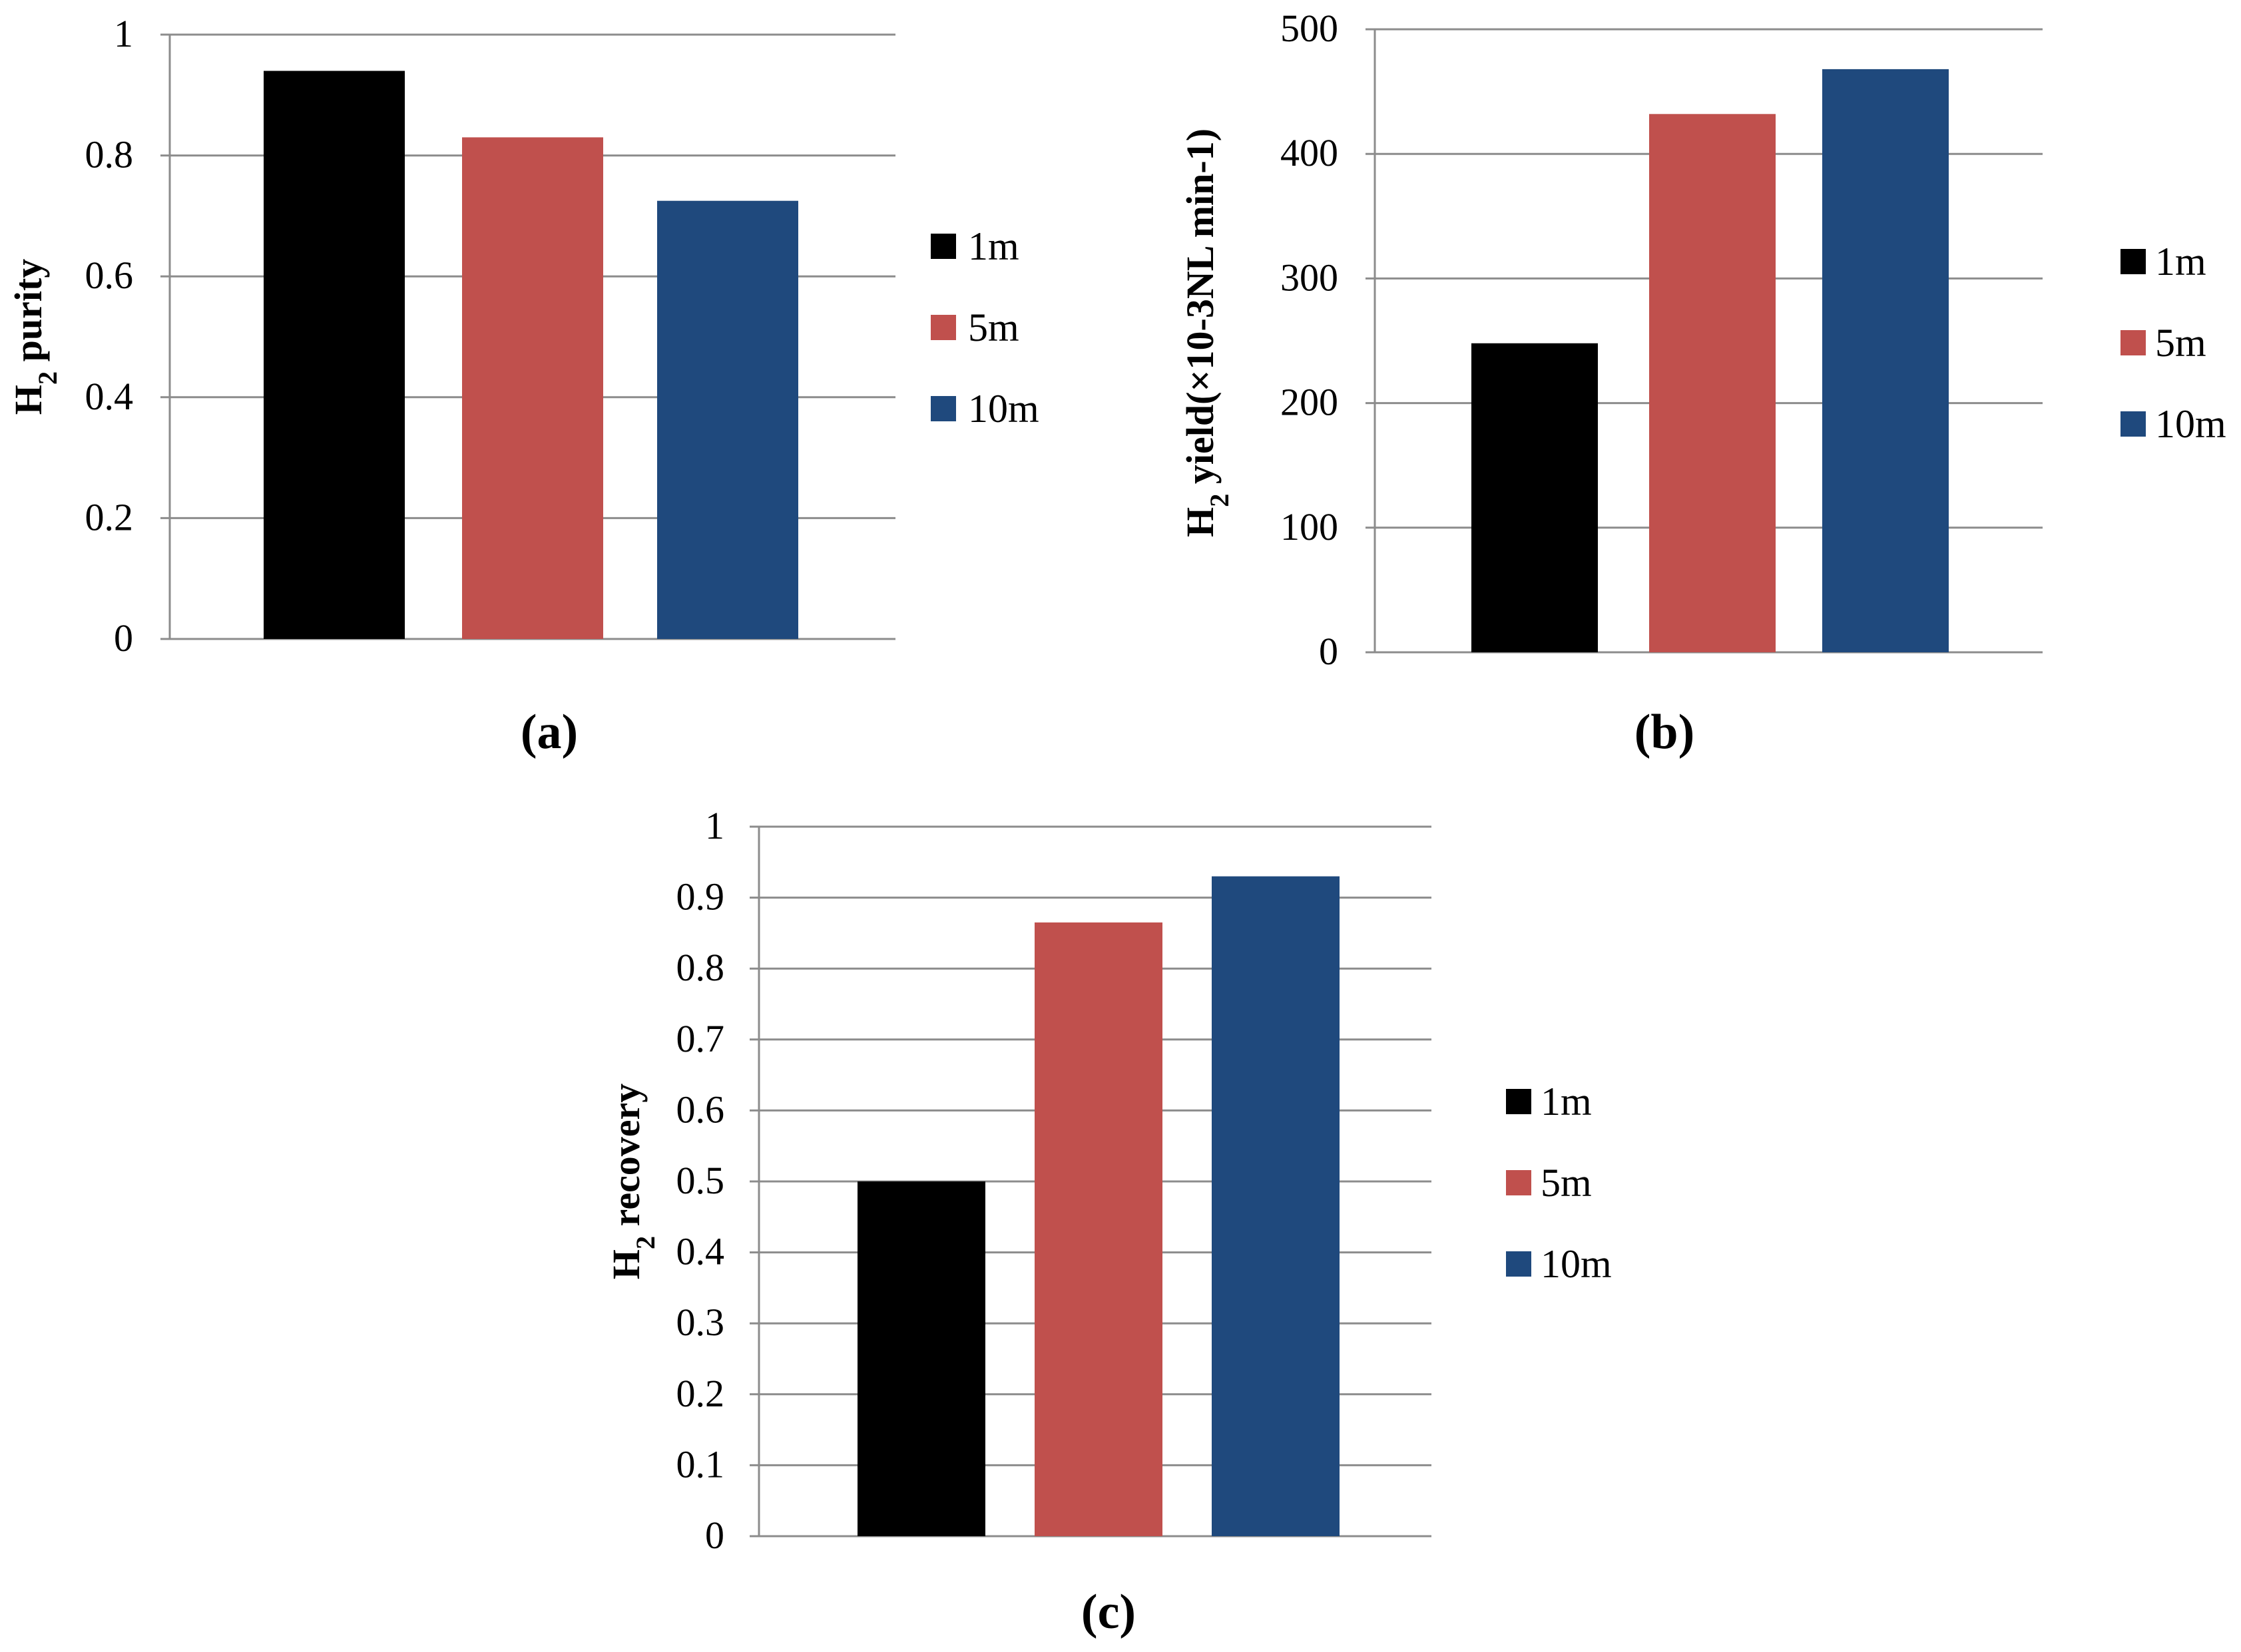  What do you see at coordinates (2133, 342) in the screenshot?
I see `legend-swatch-b-5m` at bounding box center [2133, 342].